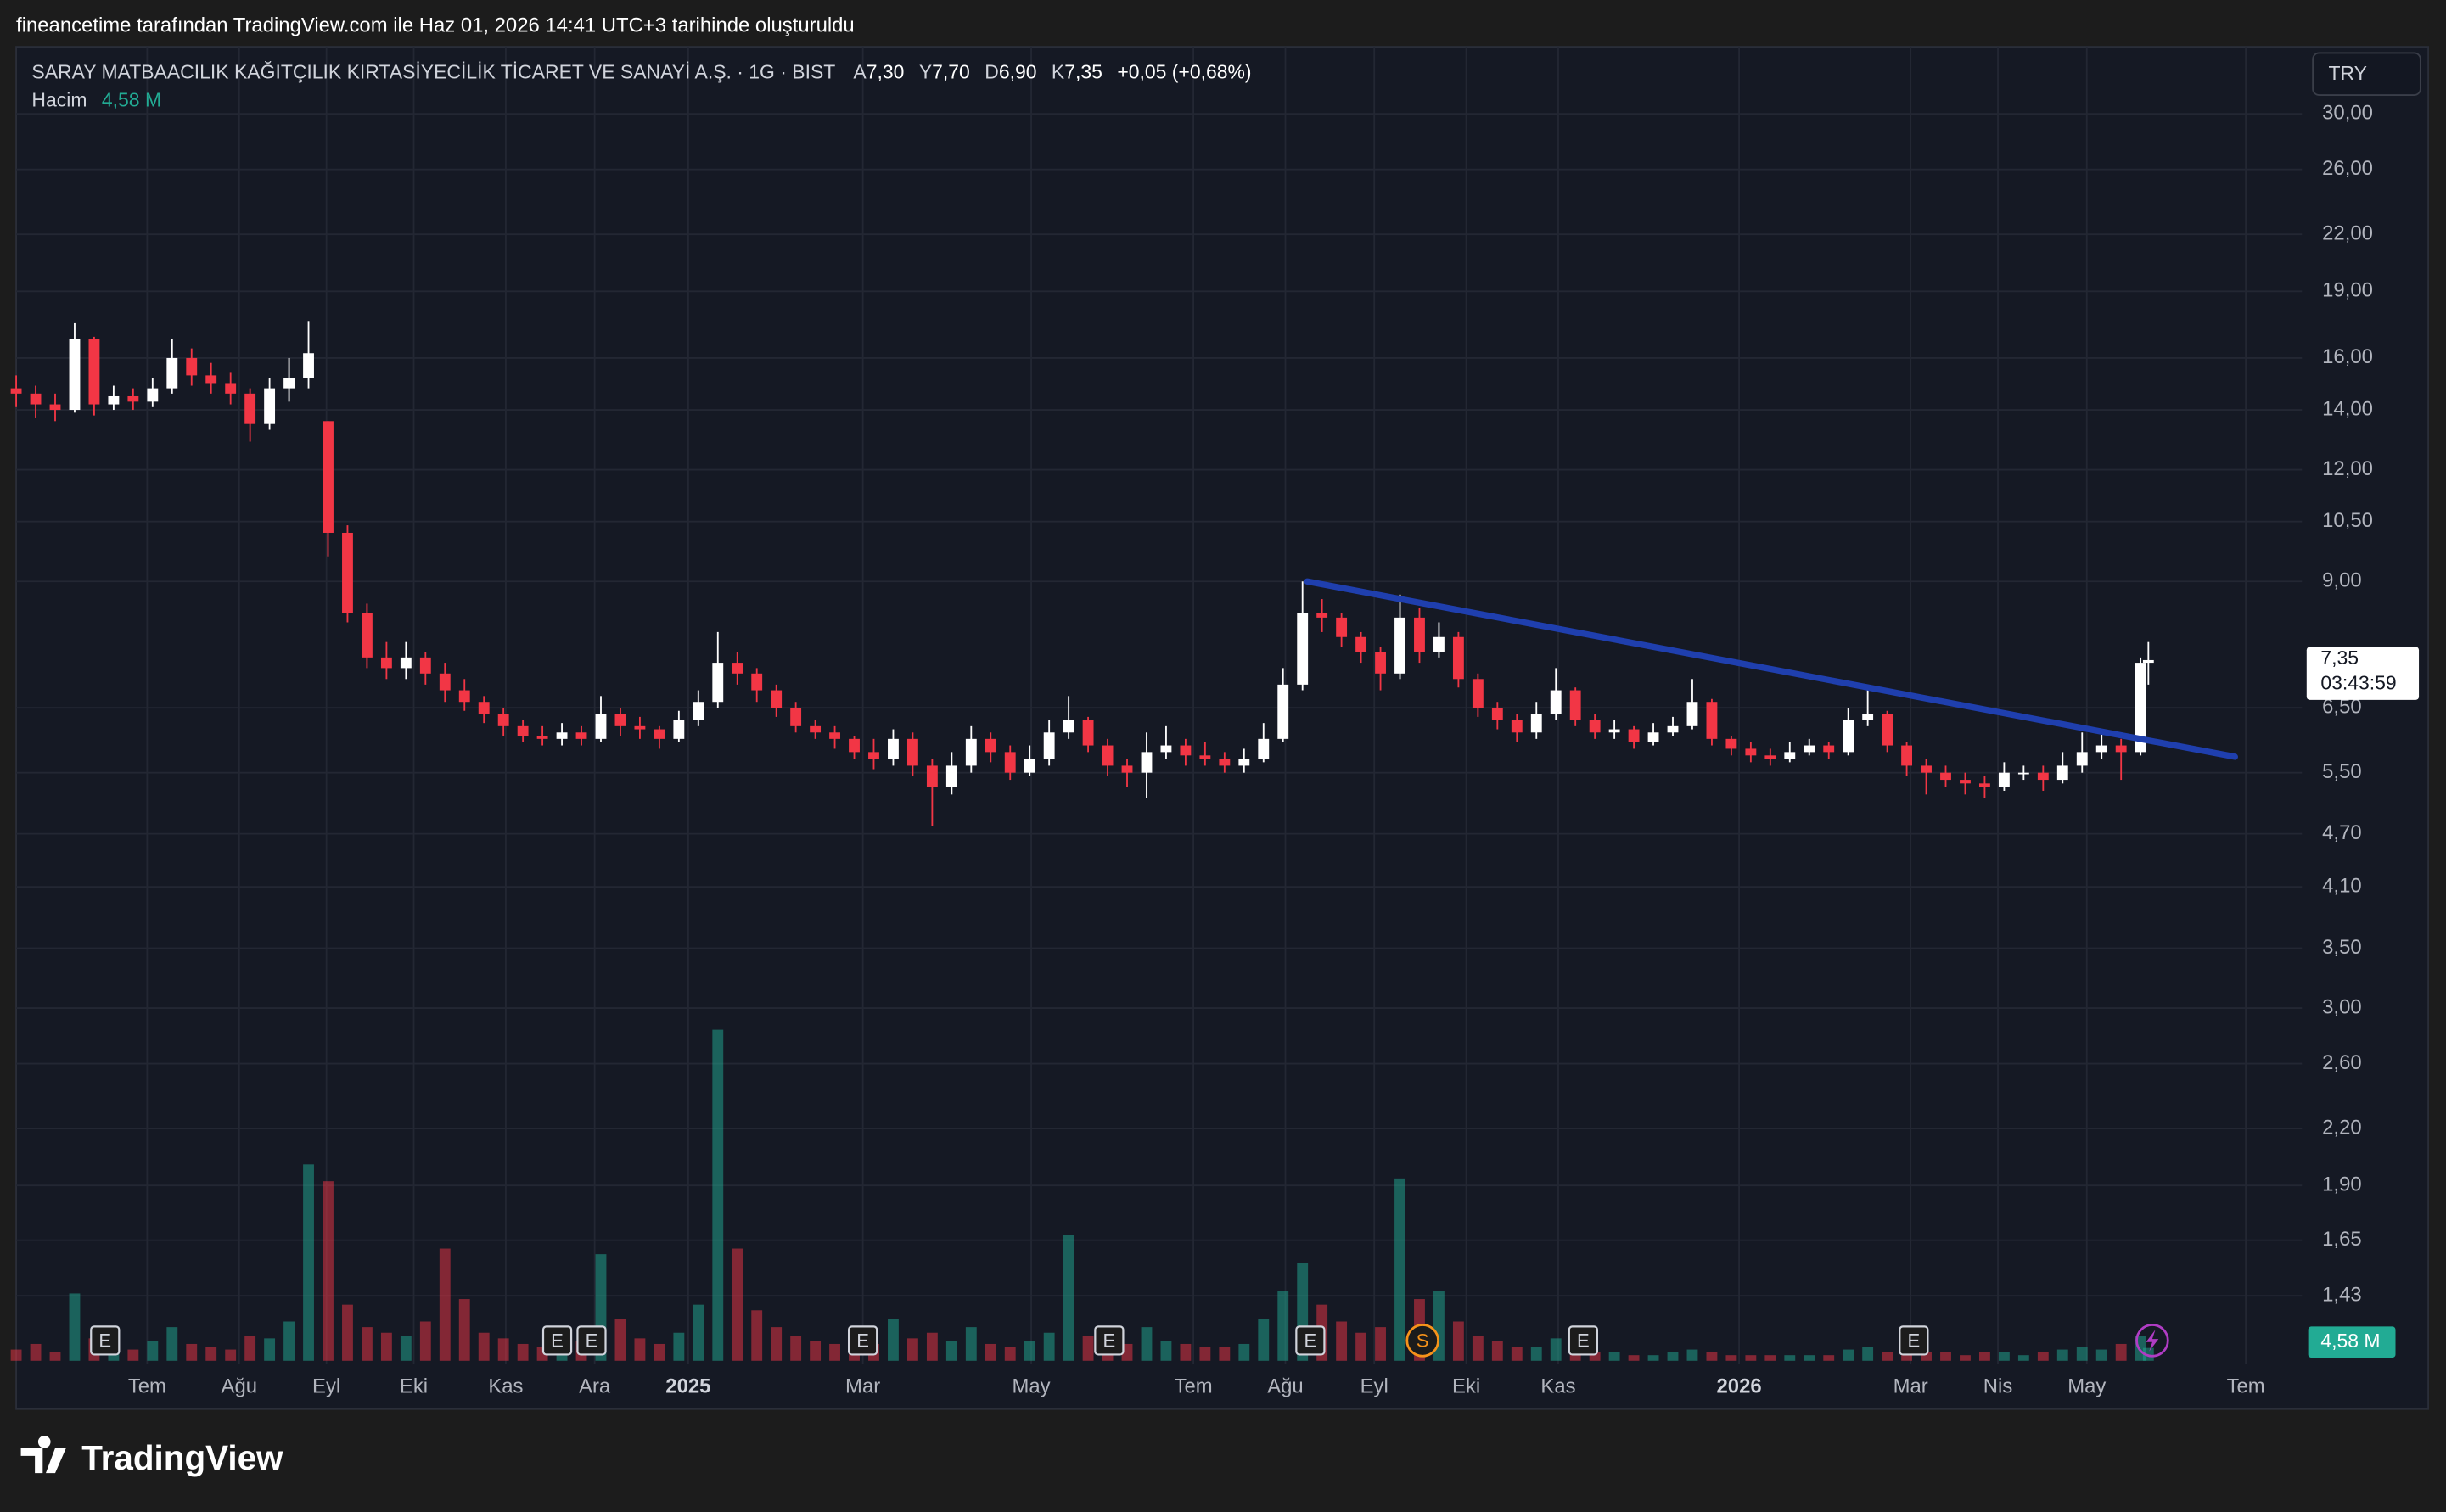 This screenshot has width=2446, height=1512. What do you see at coordinates (1998, 1386) in the screenshot?
I see `x-tick-label: Nis` at bounding box center [1998, 1386].